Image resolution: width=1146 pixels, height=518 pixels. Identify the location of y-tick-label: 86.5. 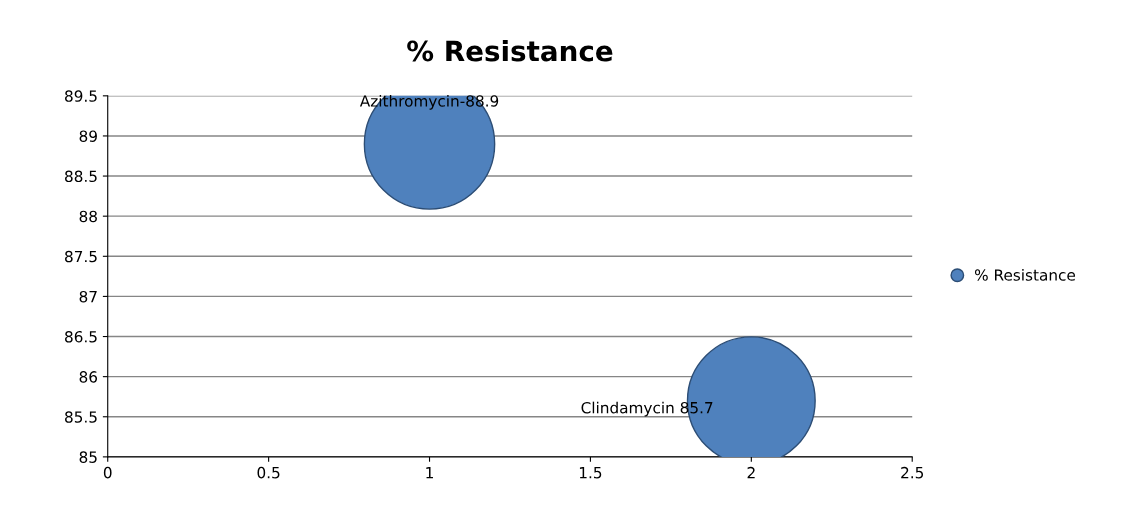
(81, 336).